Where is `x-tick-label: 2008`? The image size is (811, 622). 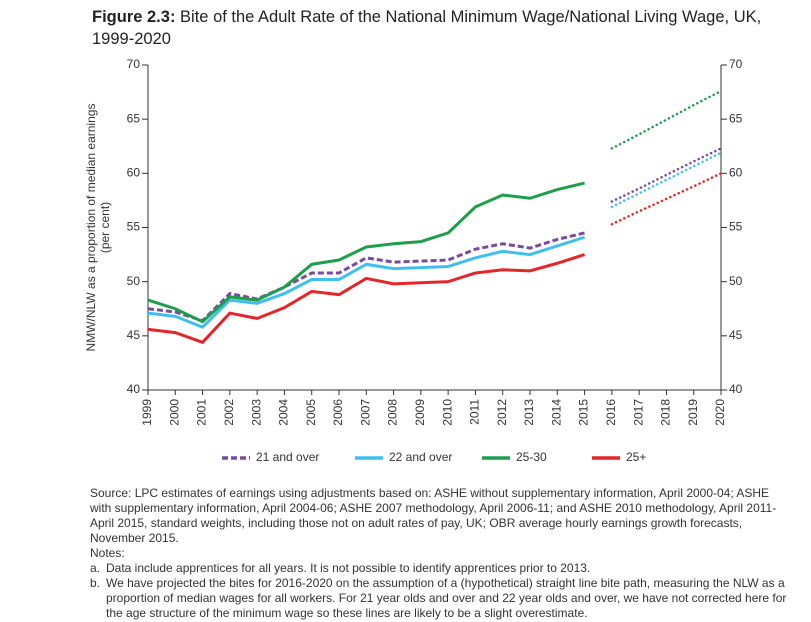 x-tick-label: 2008 is located at coordinates (393, 412).